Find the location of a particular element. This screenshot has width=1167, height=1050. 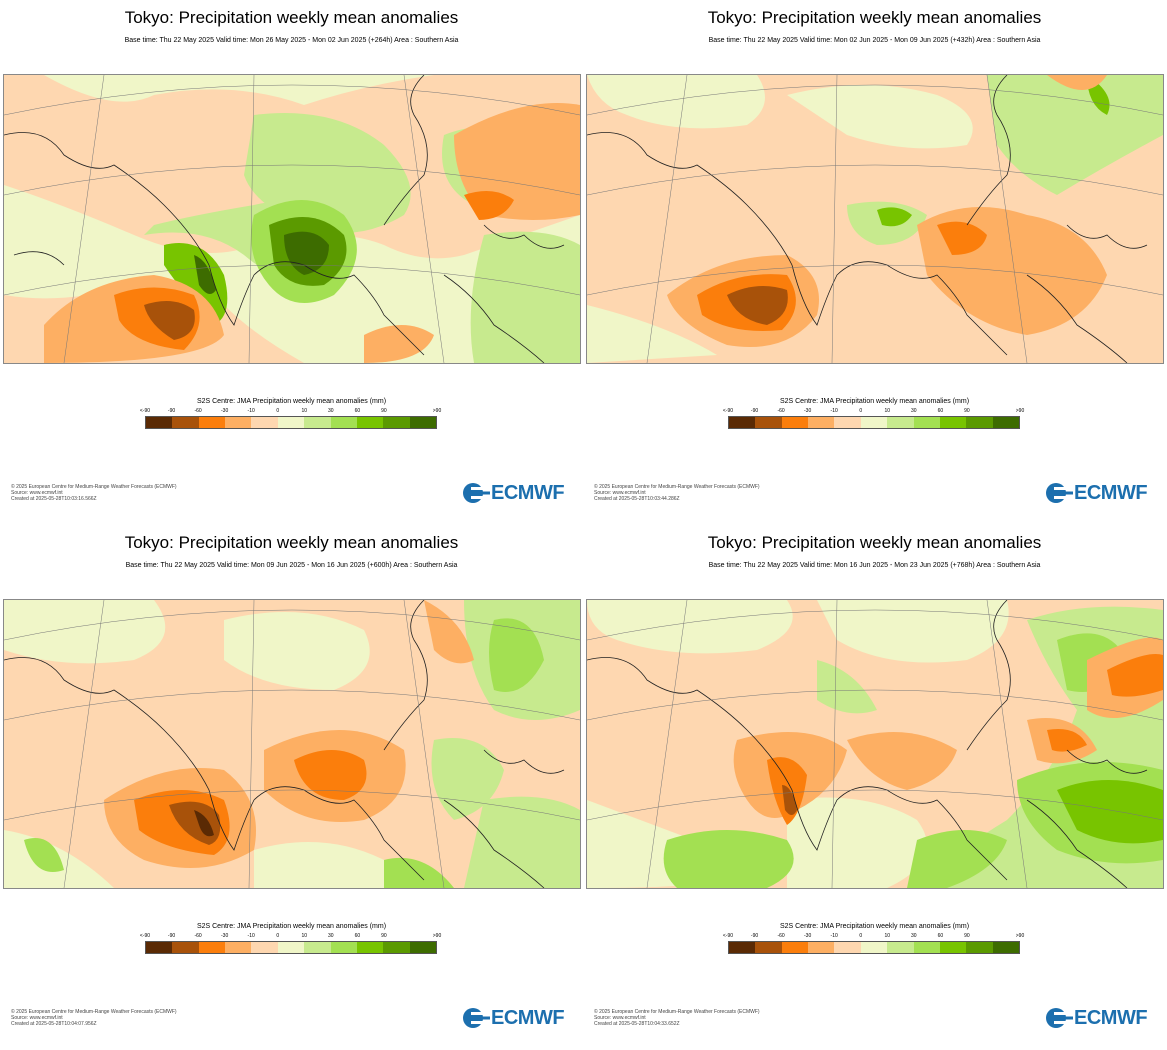

footer-line: Created at 2025-05-28T10:04:33.652Z is located at coordinates (637, 1024).